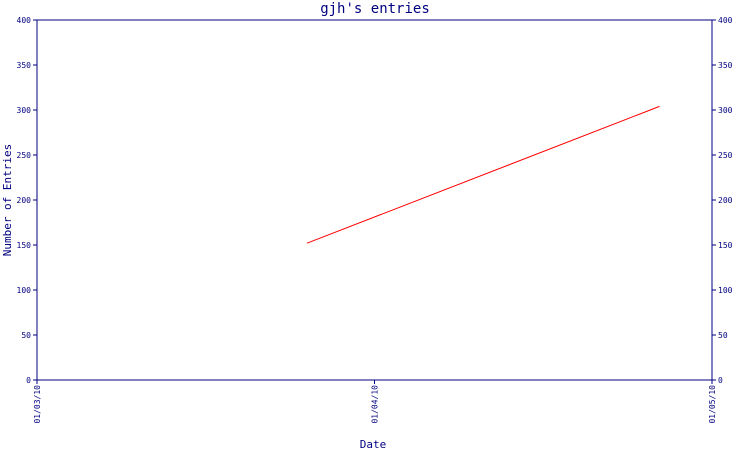  Describe the element at coordinates (24, 245) in the screenshot. I see `y-tick-label-left: 150` at that location.